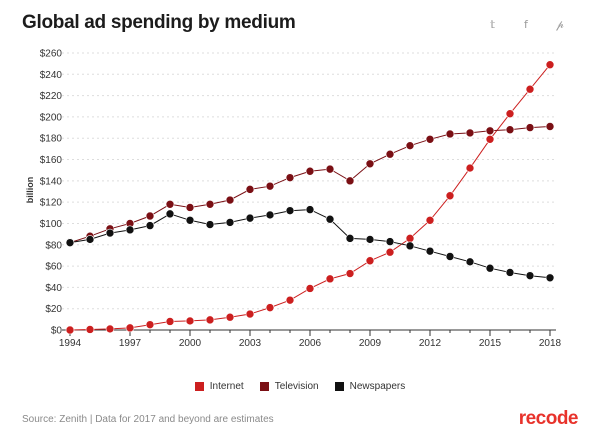 This screenshot has width=600, height=437. What do you see at coordinates (53, 267) in the screenshot?
I see `y-tick-label: $60` at bounding box center [53, 267].